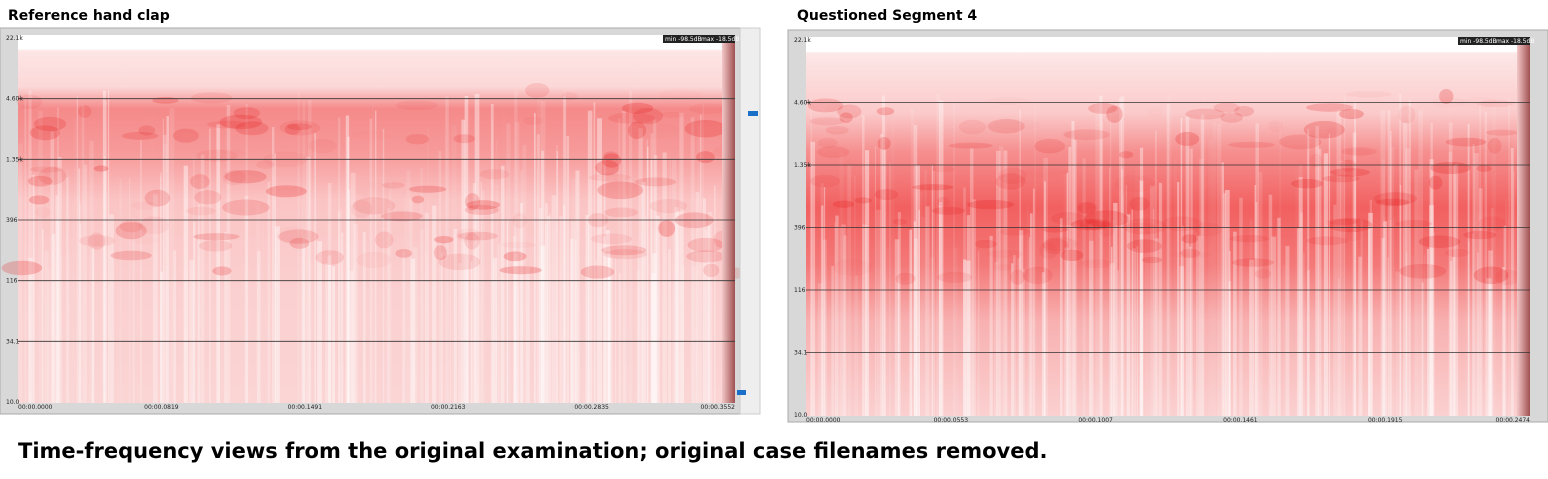  What do you see at coordinates (802, 40) in the screenshot?
I see `frequency-label: 22.1k` at bounding box center [802, 40].